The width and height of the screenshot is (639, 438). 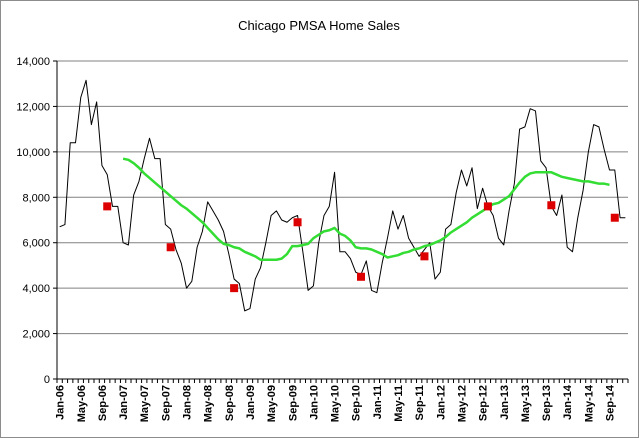 What do you see at coordinates (36, 289) in the screenshot?
I see `y-tick-label: 4,000` at bounding box center [36, 289].